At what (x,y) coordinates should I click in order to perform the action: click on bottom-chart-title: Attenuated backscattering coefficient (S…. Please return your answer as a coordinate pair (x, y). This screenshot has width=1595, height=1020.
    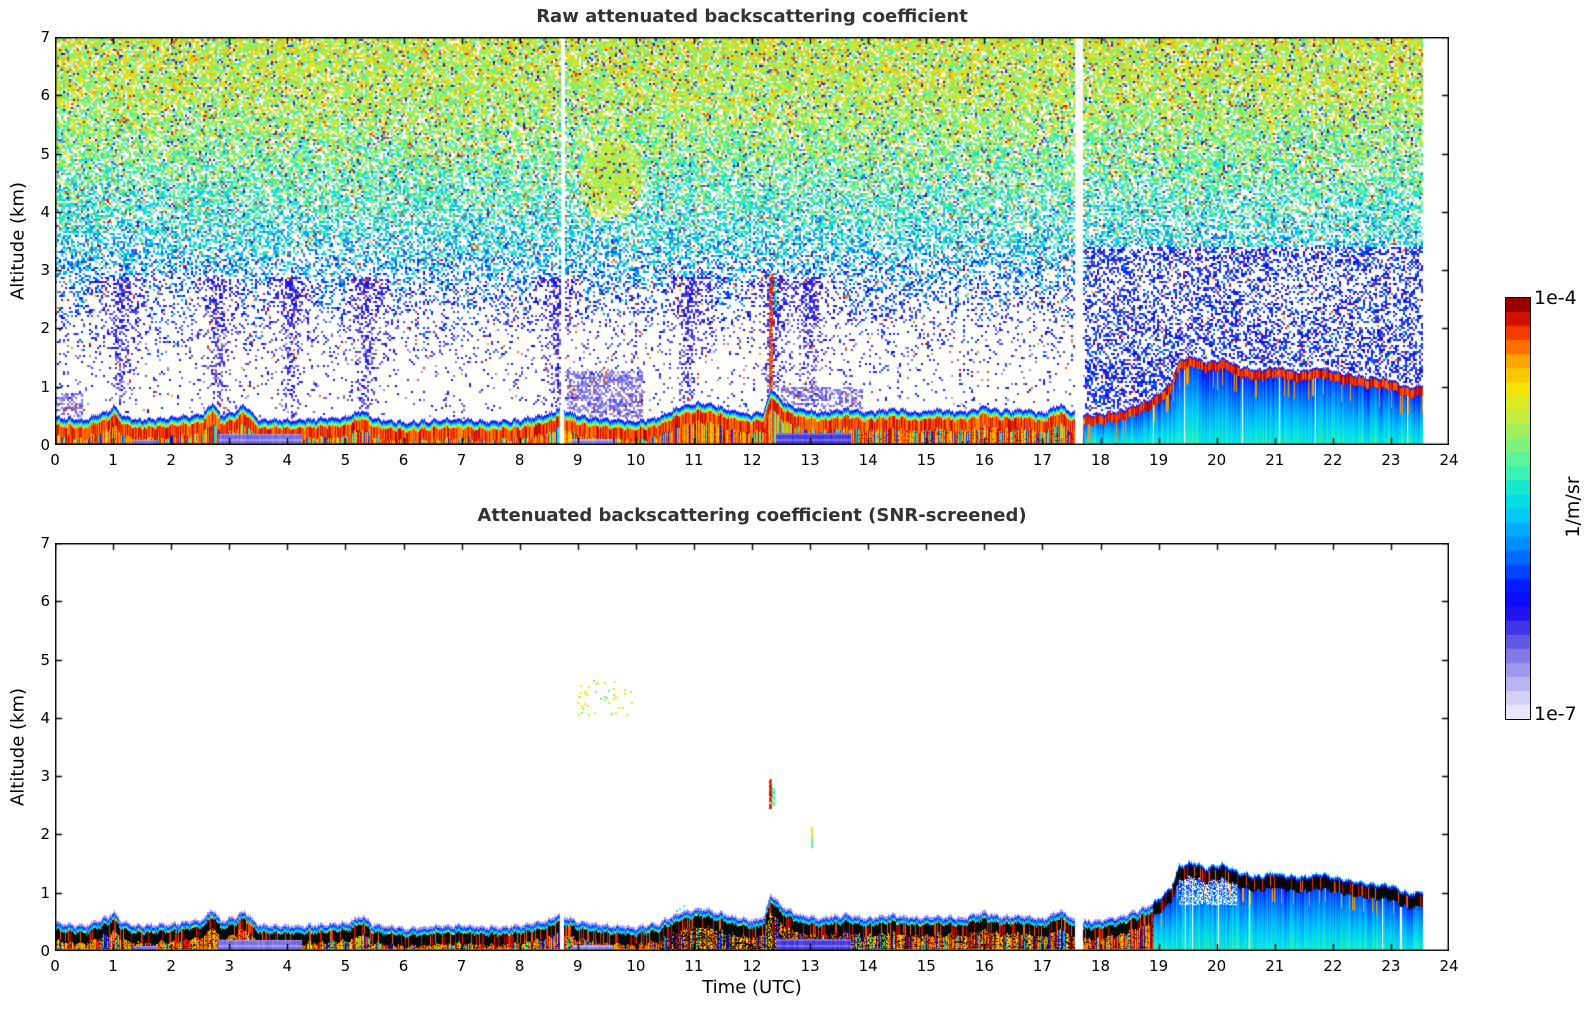
    Looking at the image, I should click on (752, 515).